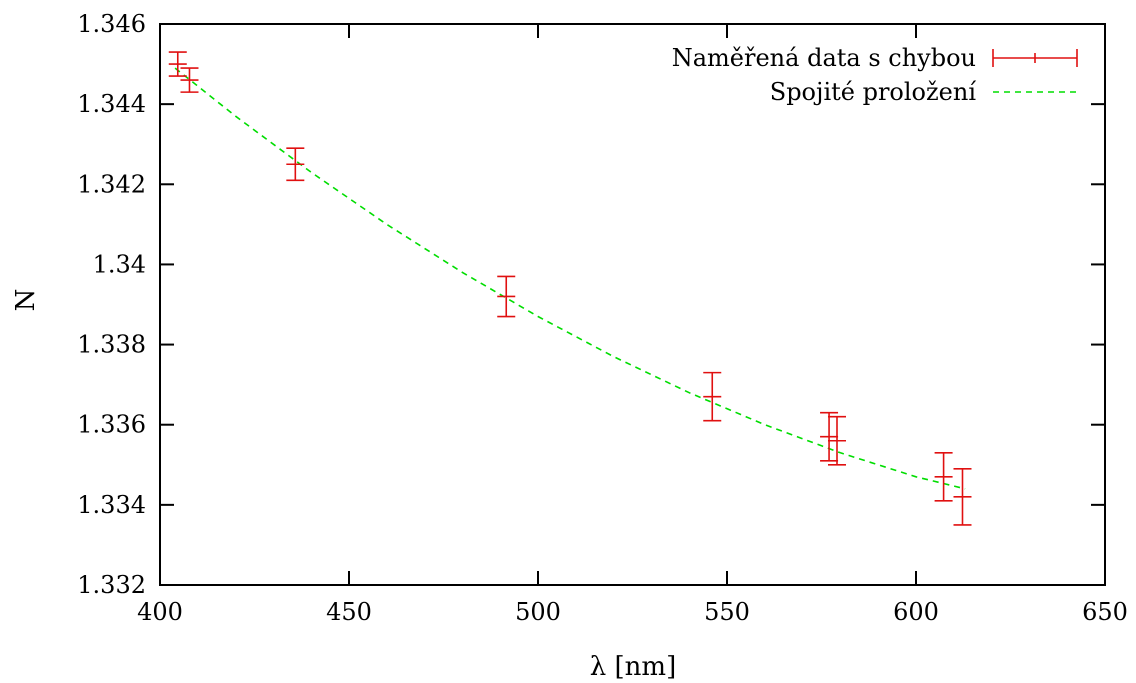  Describe the element at coordinates (538, 612) in the screenshot. I see `x-tick-label: 500` at that location.